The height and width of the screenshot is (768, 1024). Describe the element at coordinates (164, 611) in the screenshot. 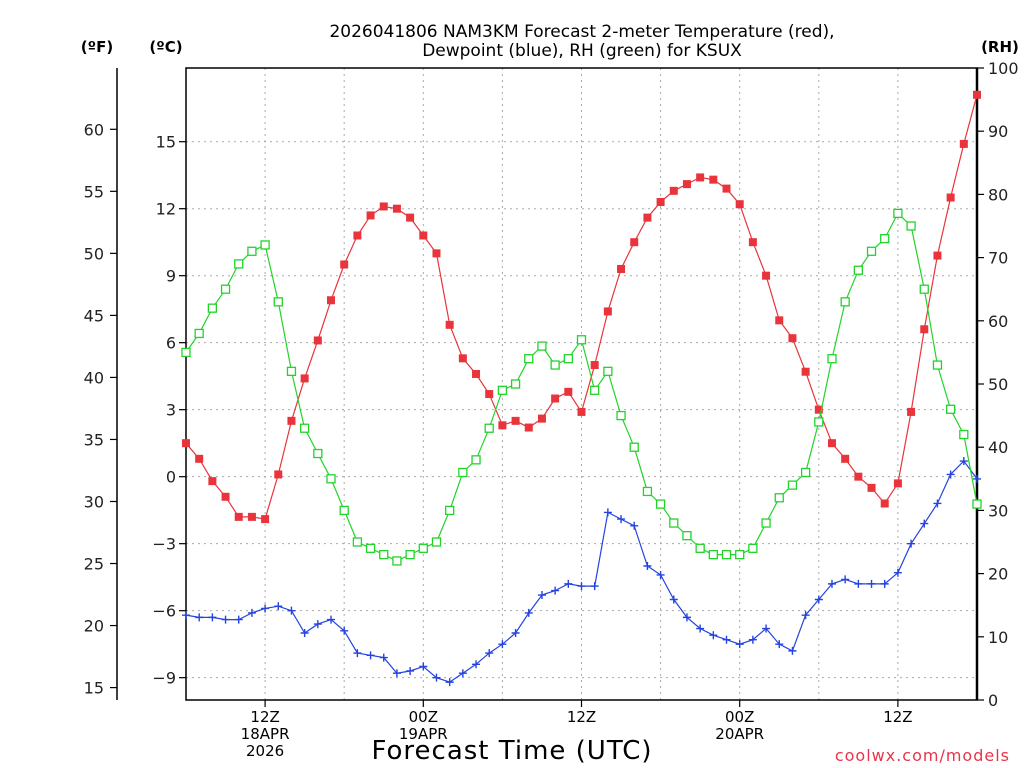

I see `celsius-tick-label: −6` at that location.